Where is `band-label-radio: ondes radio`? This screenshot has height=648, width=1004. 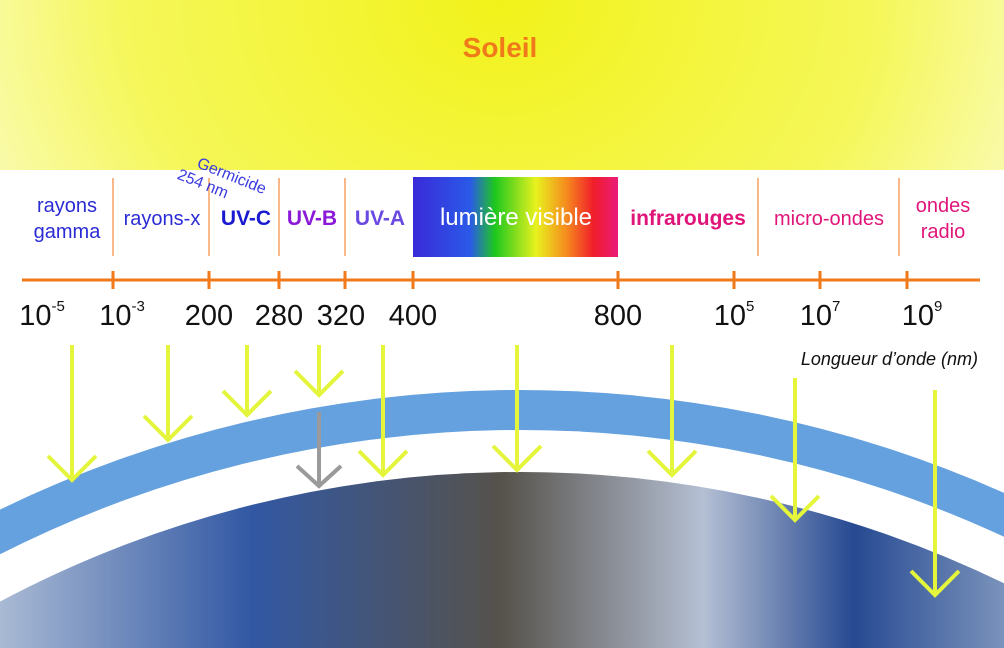
band-label-radio: ondes radio is located at coordinates (943, 219).